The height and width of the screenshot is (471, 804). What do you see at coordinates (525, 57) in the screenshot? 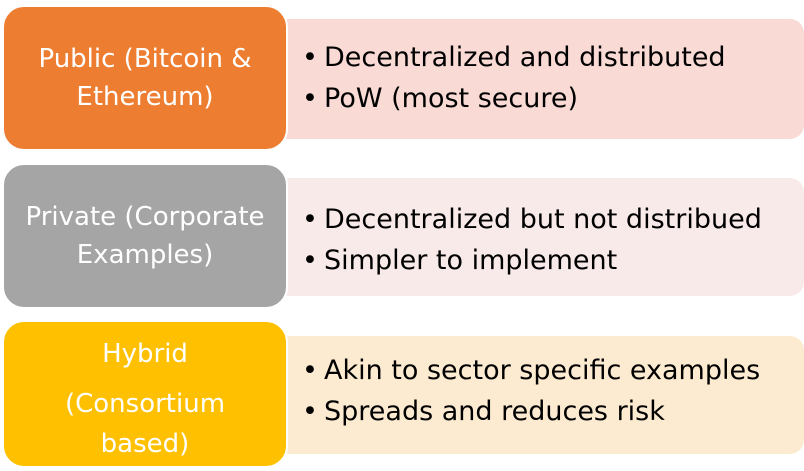
I see `bullet-text: Decentralized and distributed` at bounding box center [525, 57].